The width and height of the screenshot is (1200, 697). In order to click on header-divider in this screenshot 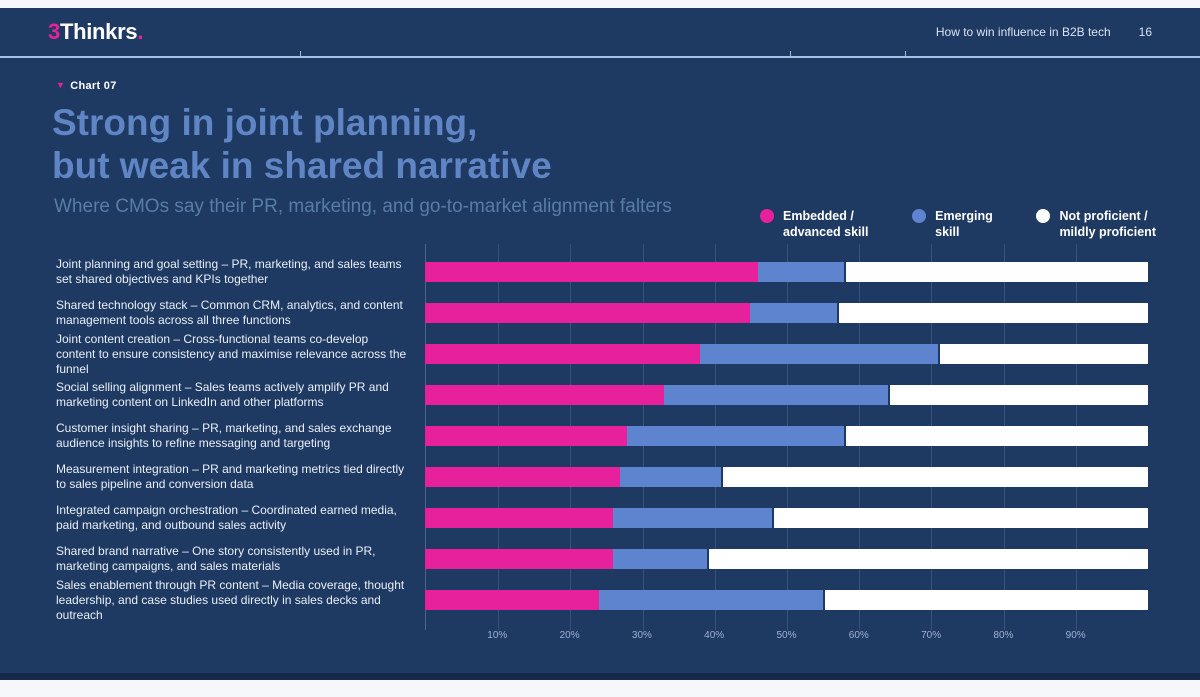, I will do `click(600, 54)`.